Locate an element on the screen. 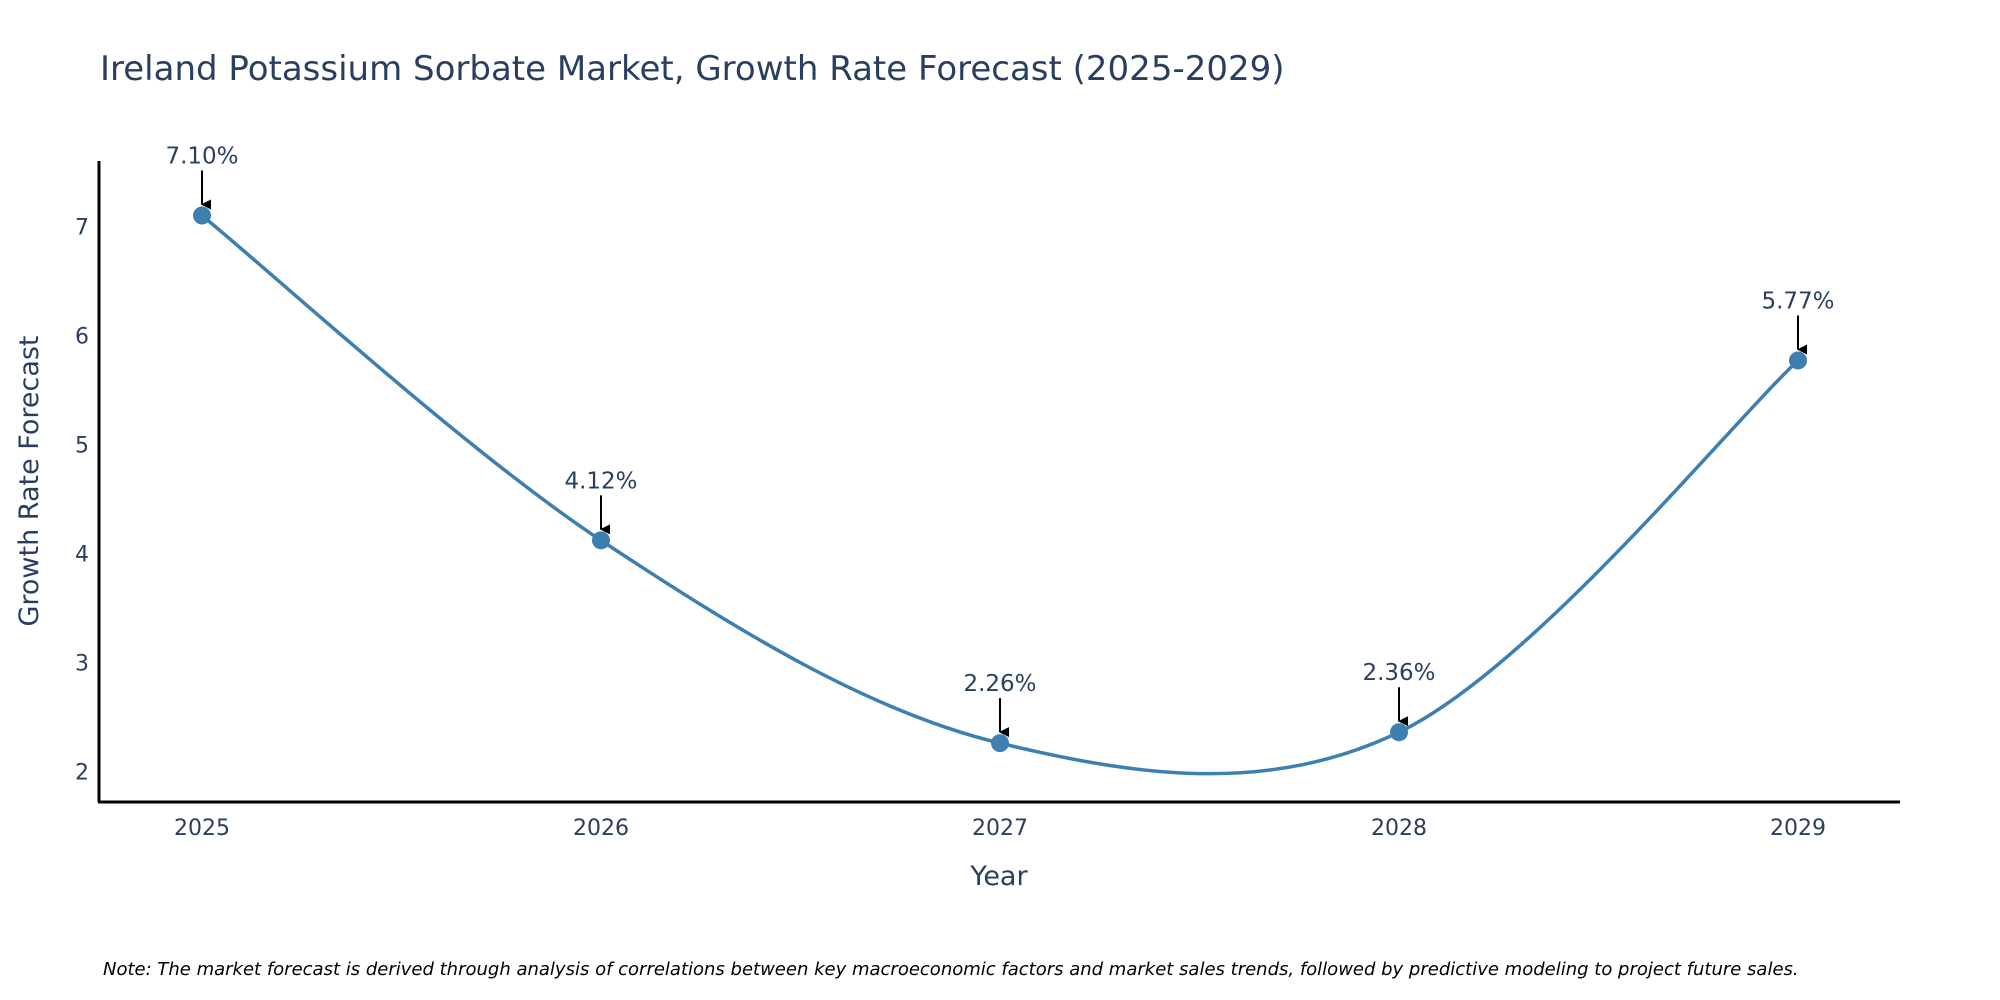  data-label: 5.77% is located at coordinates (1797, 301).